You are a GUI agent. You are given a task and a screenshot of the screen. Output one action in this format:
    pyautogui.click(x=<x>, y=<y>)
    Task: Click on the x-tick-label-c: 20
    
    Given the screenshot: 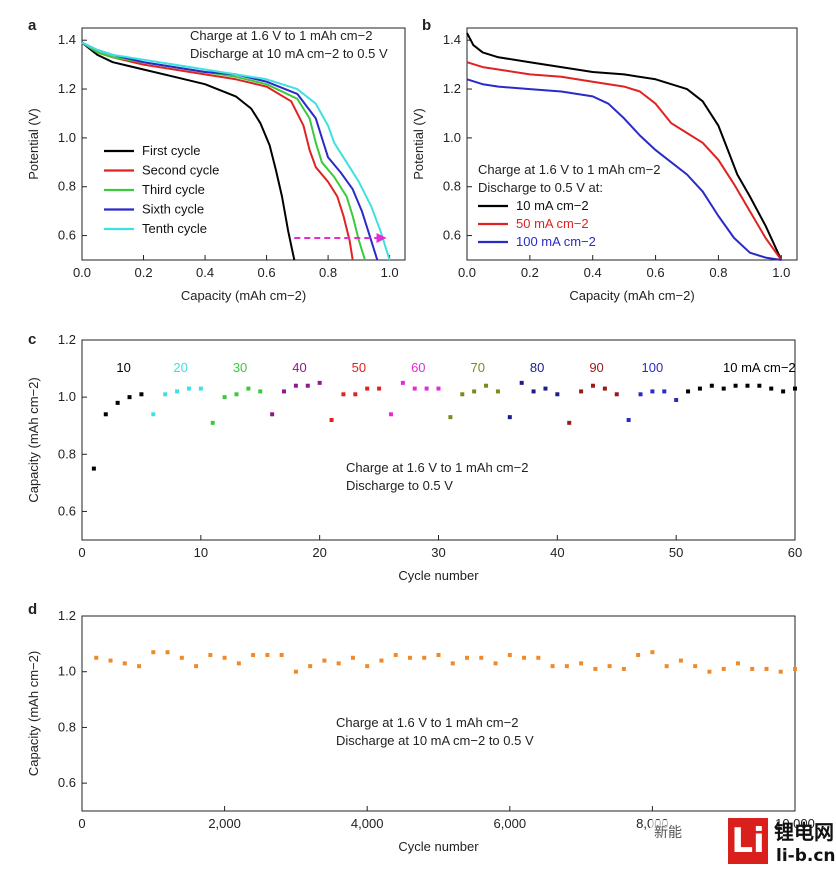 What is the action you would take?
    pyautogui.click(x=319, y=552)
    